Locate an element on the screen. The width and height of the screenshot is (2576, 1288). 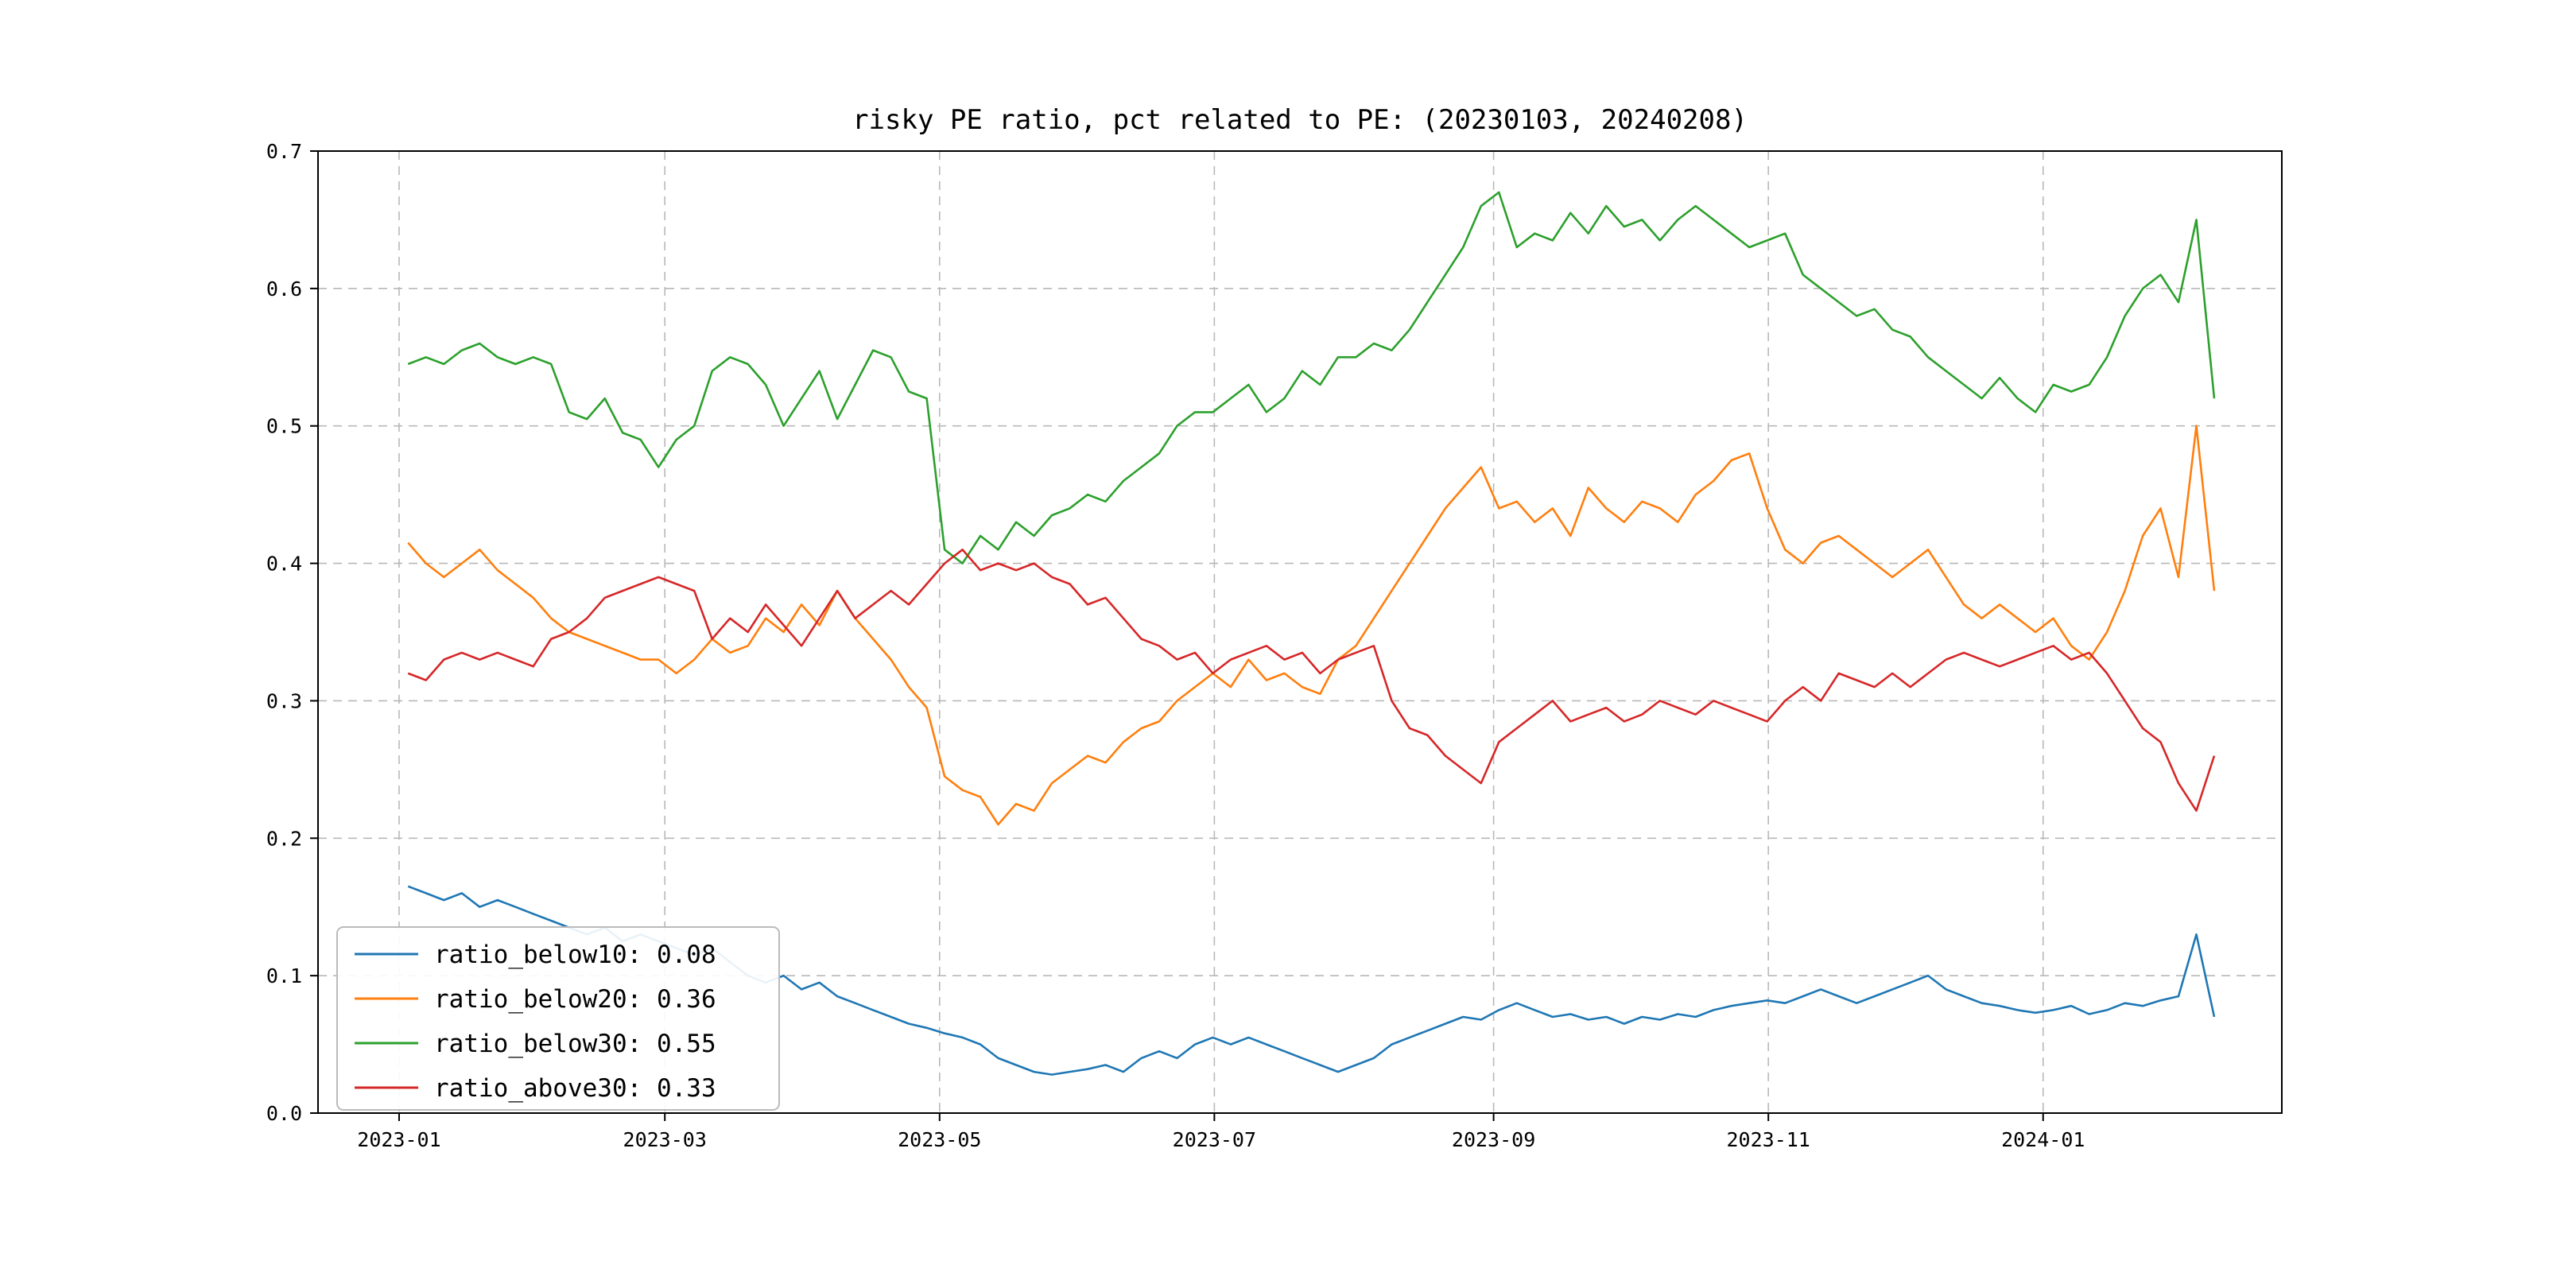
x-tick-label: 2023-05 is located at coordinates (940, 1139).